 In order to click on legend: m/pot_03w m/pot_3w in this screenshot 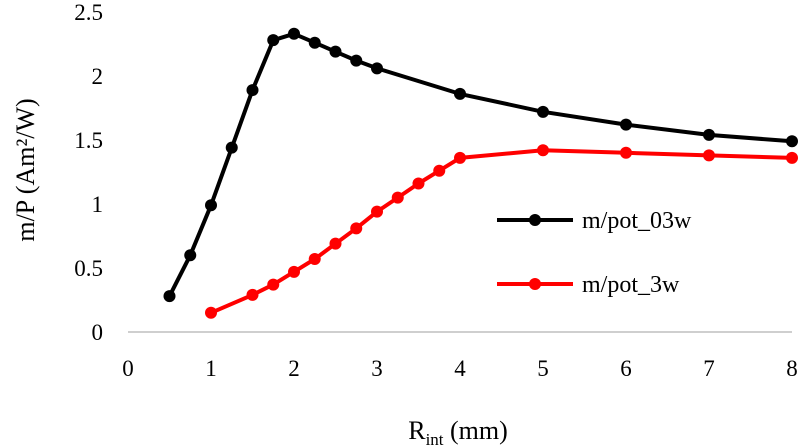, I will do `click(594, 253)`.